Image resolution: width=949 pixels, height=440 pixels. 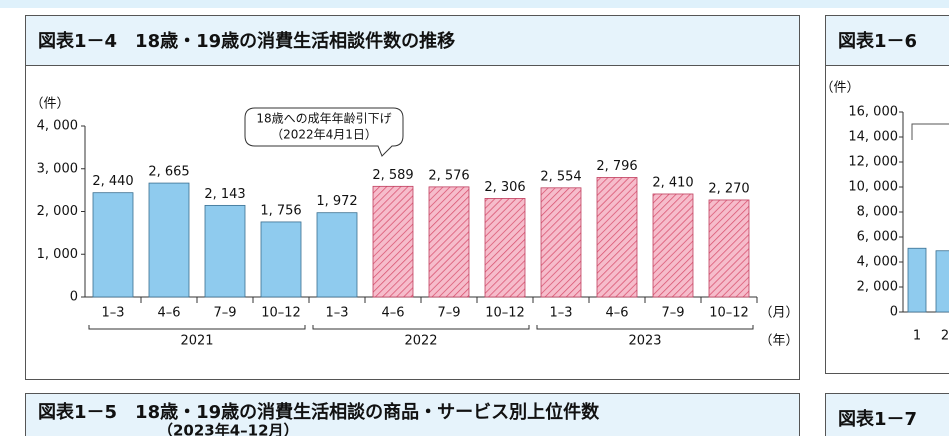 What do you see at coordinates (644, 341) in the screenshot?
I see `group-label: 2023` at bounding box center [644, 341].